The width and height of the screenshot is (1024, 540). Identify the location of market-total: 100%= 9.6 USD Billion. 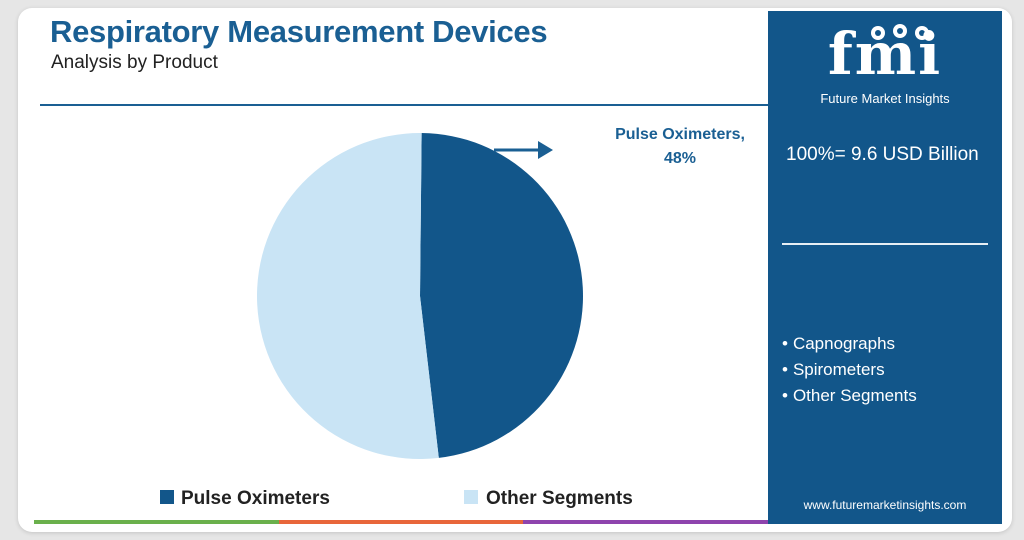
(882, 154).